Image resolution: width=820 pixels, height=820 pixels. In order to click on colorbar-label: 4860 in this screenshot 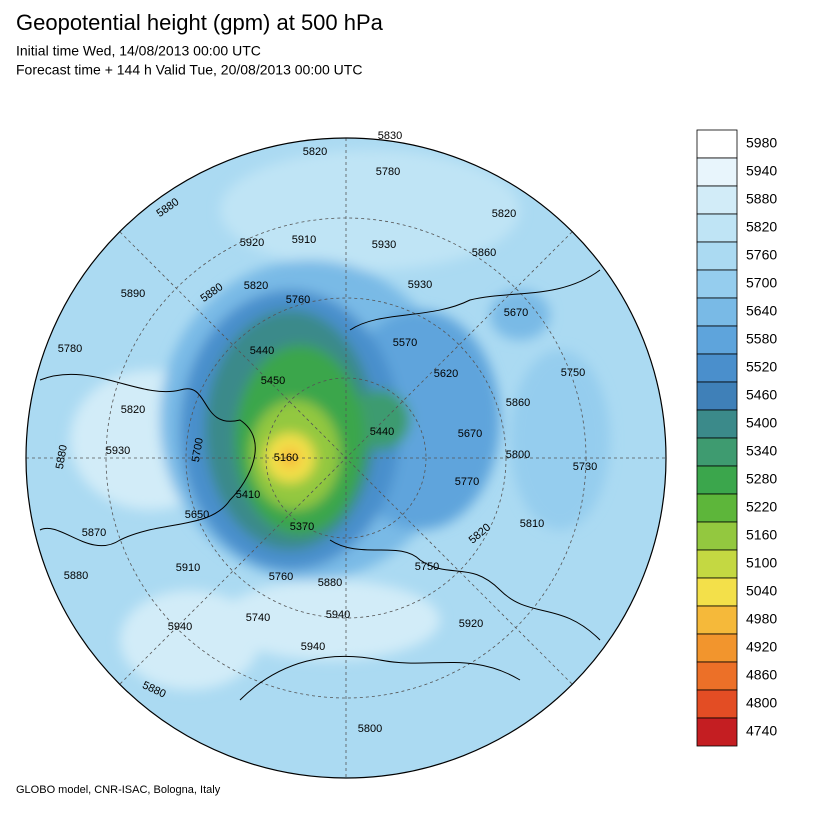, I will do `click(761, 675)`.